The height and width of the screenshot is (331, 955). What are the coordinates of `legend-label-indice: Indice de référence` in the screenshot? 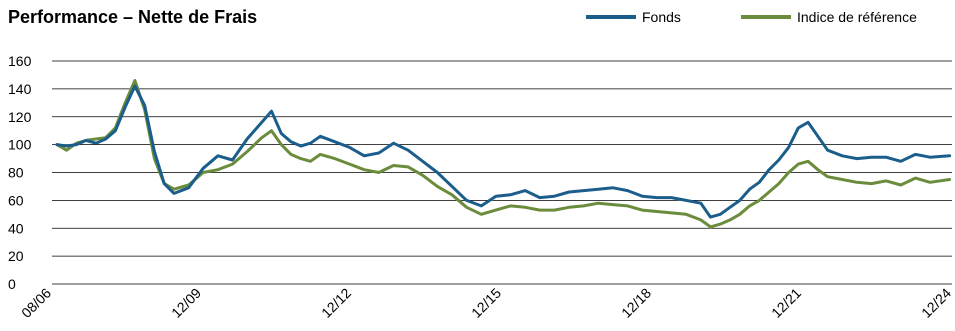 It's located at (857, 17).